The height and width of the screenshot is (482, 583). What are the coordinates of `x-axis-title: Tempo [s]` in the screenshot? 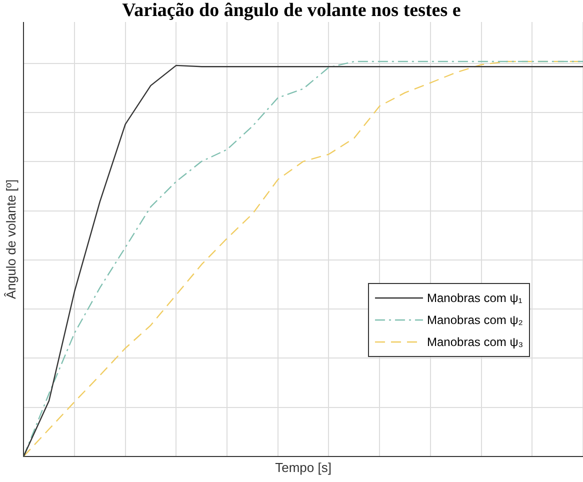 It's located at (303, 467).